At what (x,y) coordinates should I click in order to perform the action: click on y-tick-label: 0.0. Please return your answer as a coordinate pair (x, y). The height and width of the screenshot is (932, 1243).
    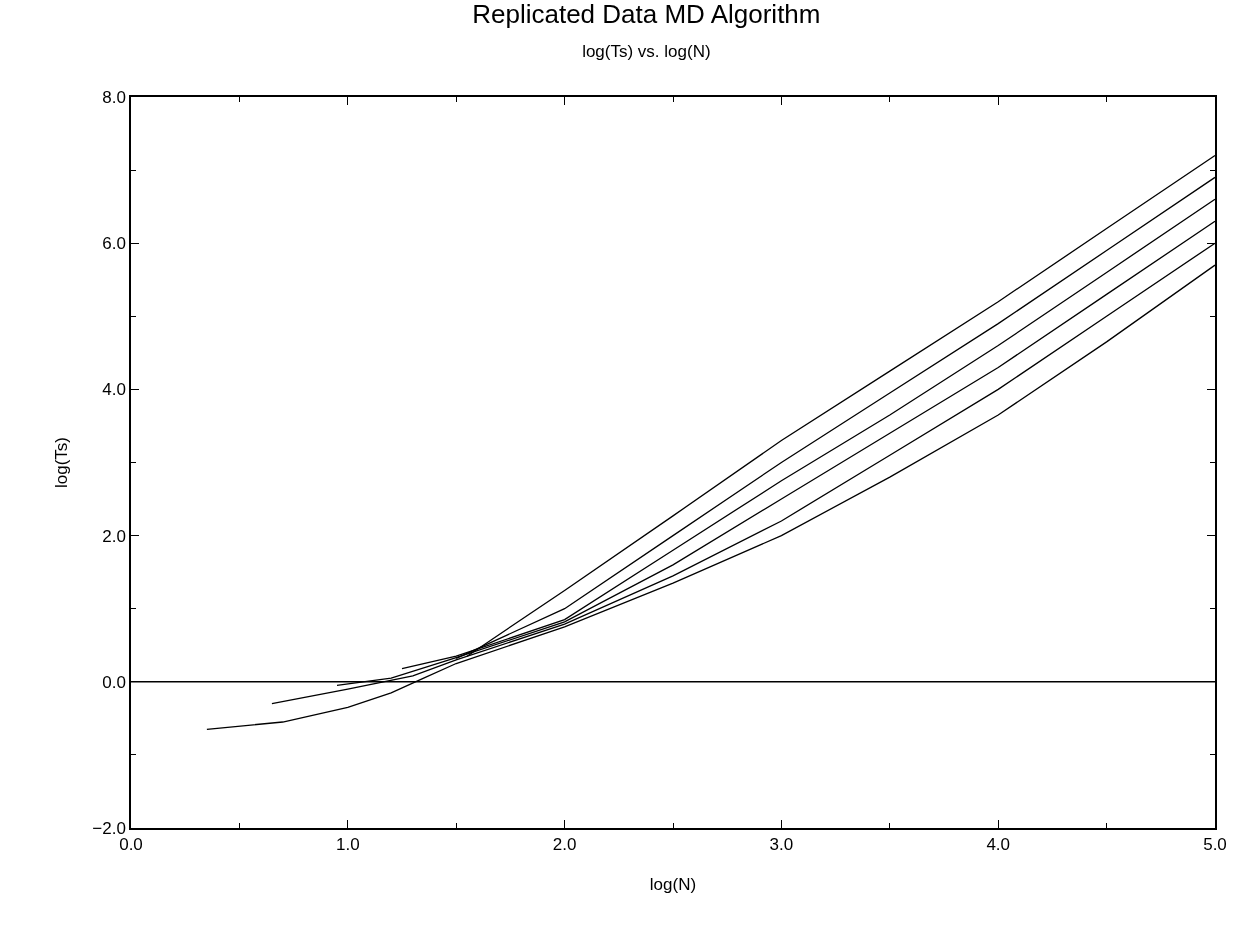
    Looking at the image, I should click on (114, 682).